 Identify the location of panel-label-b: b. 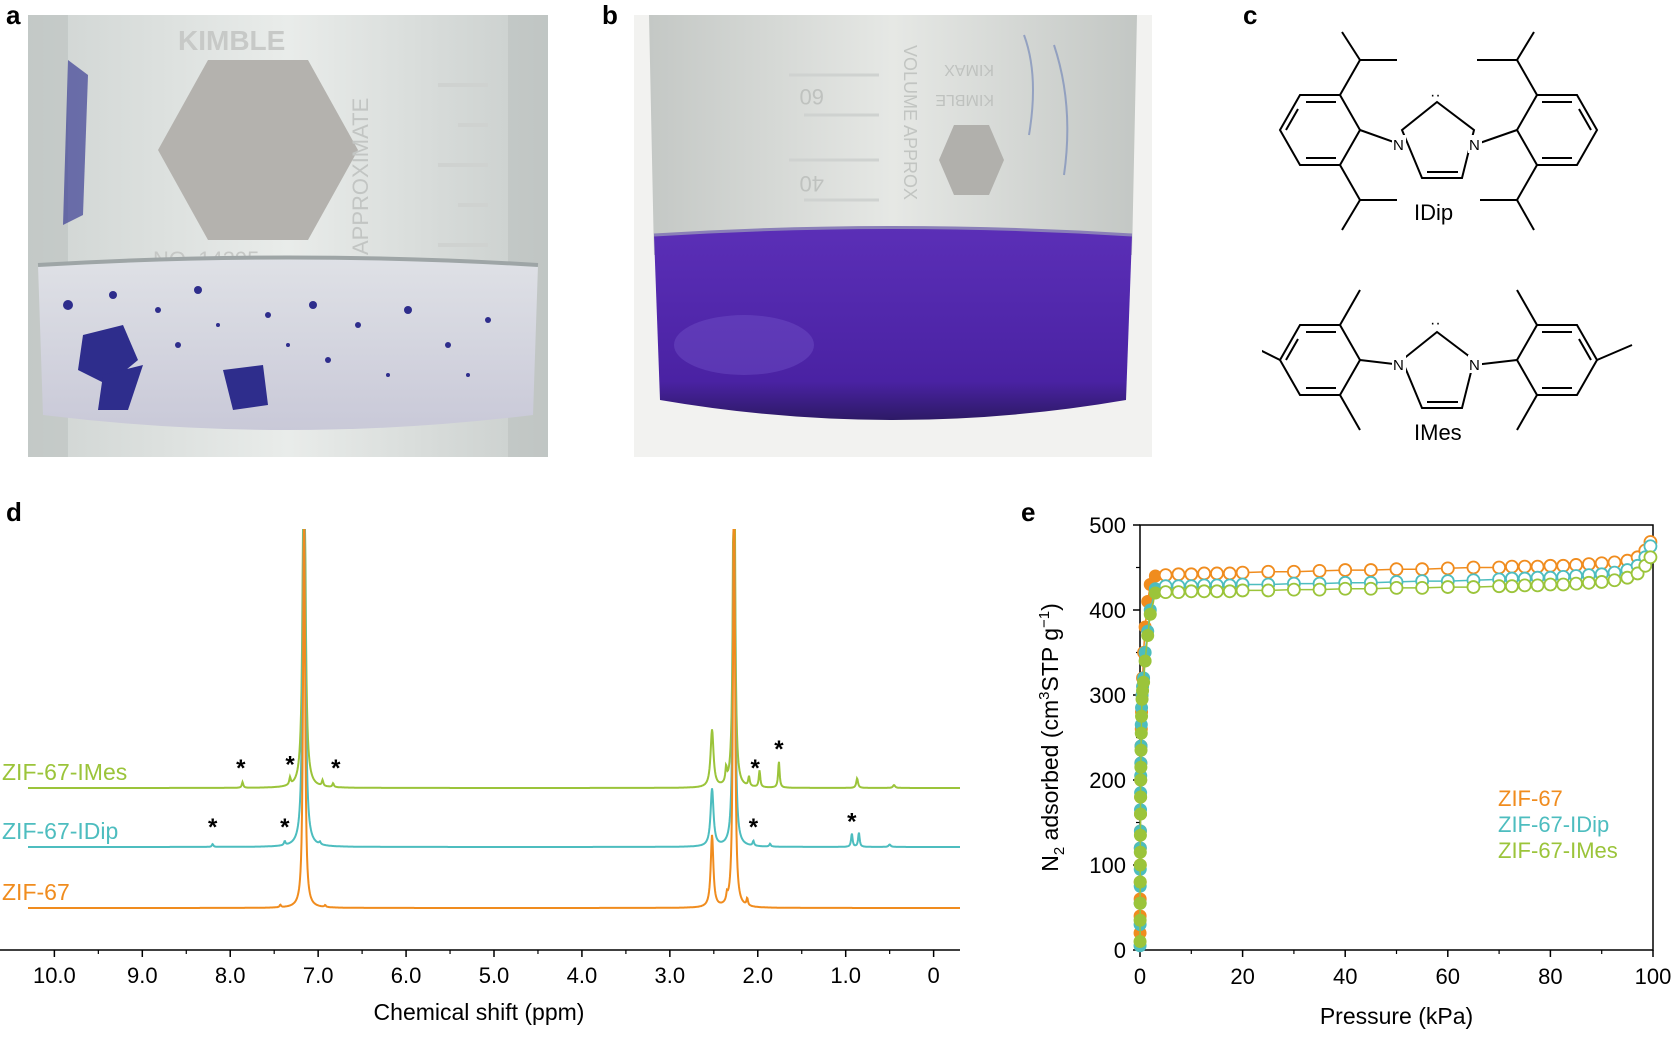
(610, 15).